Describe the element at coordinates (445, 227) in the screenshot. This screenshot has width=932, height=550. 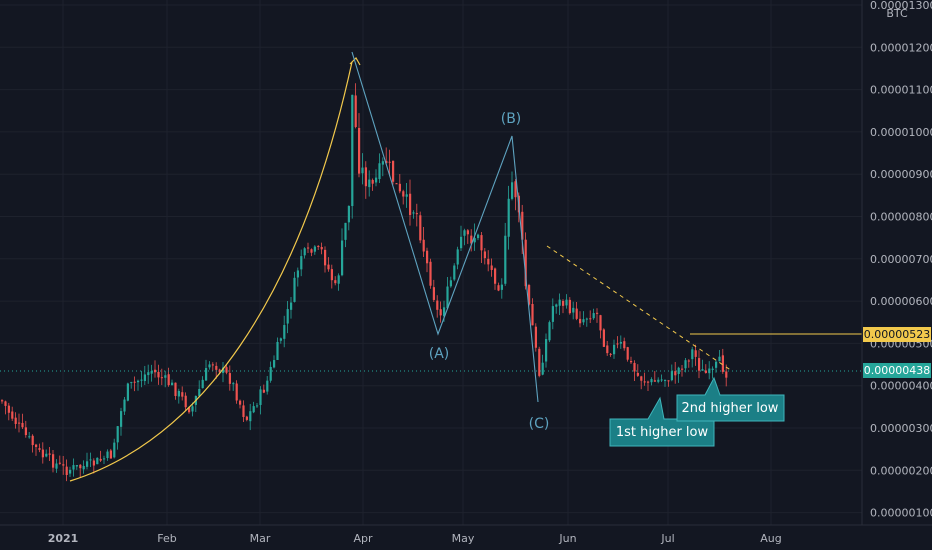
I see `abc-wave-line` at that location.